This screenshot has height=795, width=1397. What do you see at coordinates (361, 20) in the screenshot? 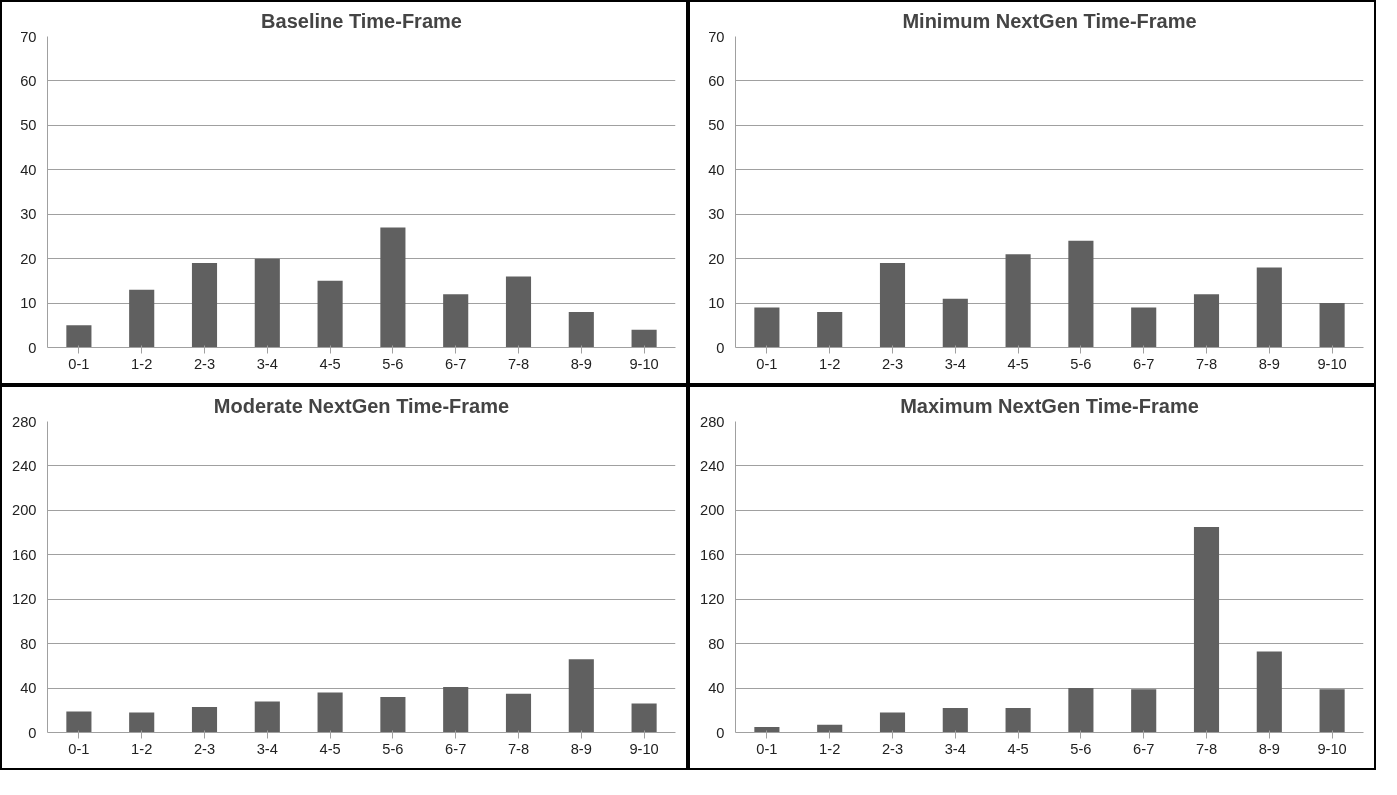
I see `chart-title: Baseline Time-Frame` at bounding box center [361, 20].